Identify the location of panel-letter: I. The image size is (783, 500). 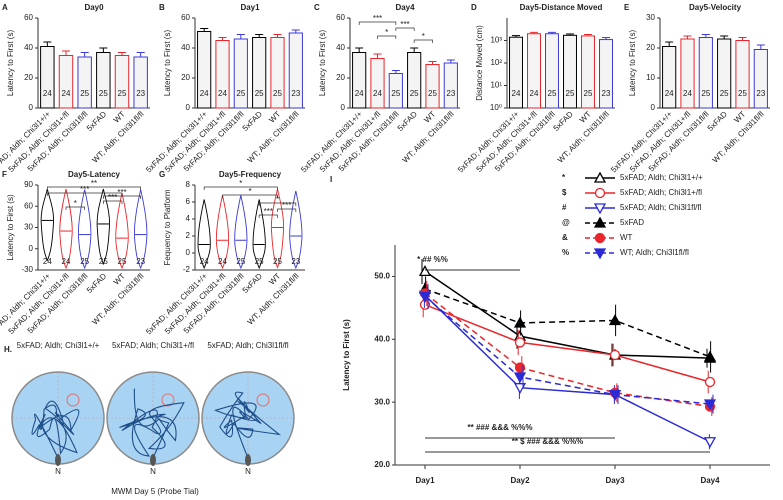
(331, 179).